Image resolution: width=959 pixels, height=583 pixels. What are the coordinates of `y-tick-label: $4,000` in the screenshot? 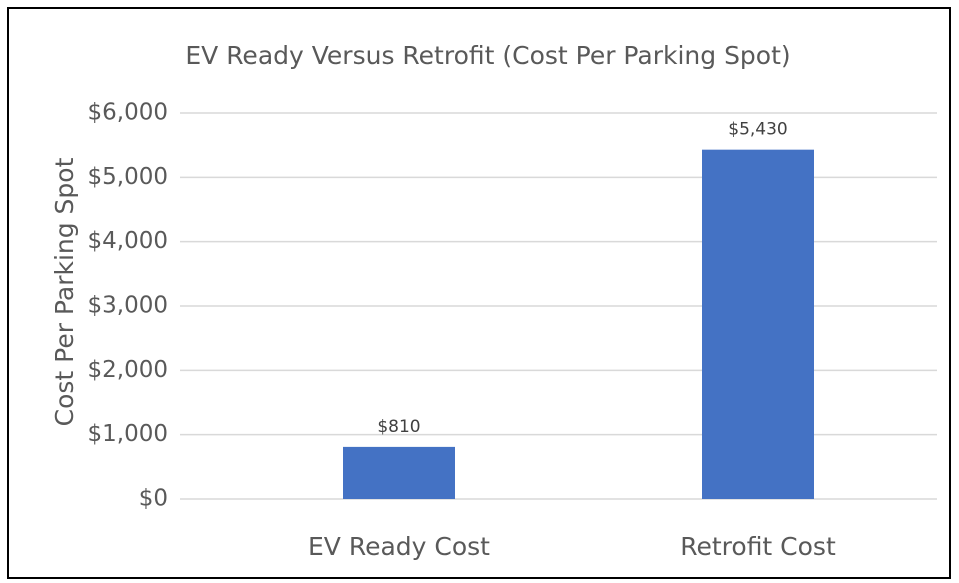 It's located at (128, 241).